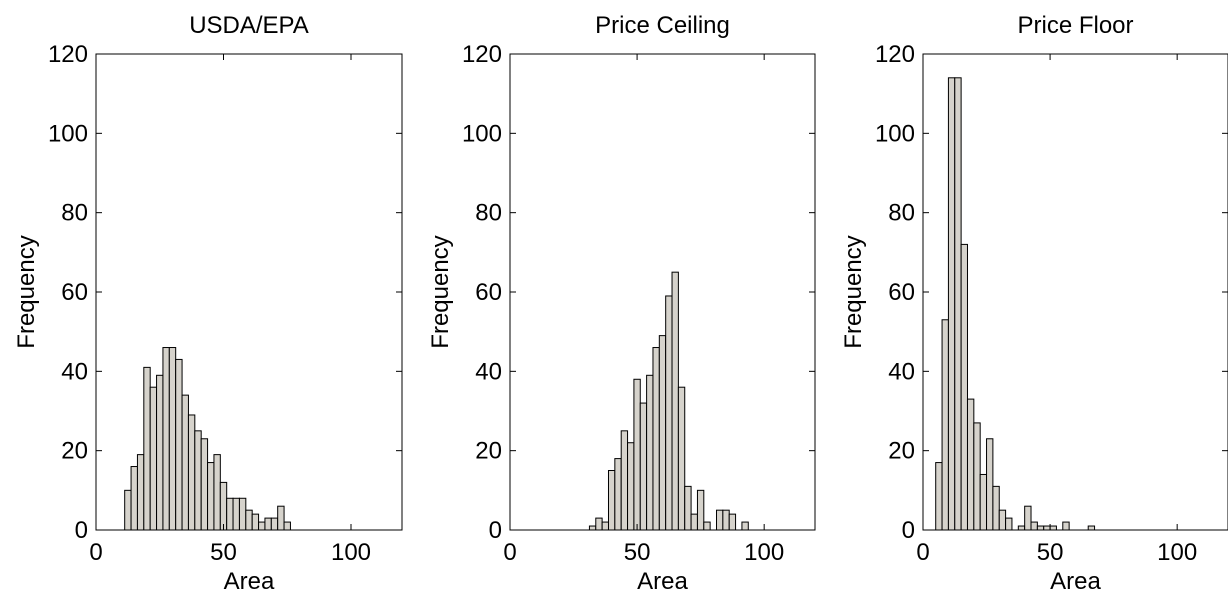 The image size is (1228, 597). I want to click on price-floor-ytick-label: 20, so click(901, 451).